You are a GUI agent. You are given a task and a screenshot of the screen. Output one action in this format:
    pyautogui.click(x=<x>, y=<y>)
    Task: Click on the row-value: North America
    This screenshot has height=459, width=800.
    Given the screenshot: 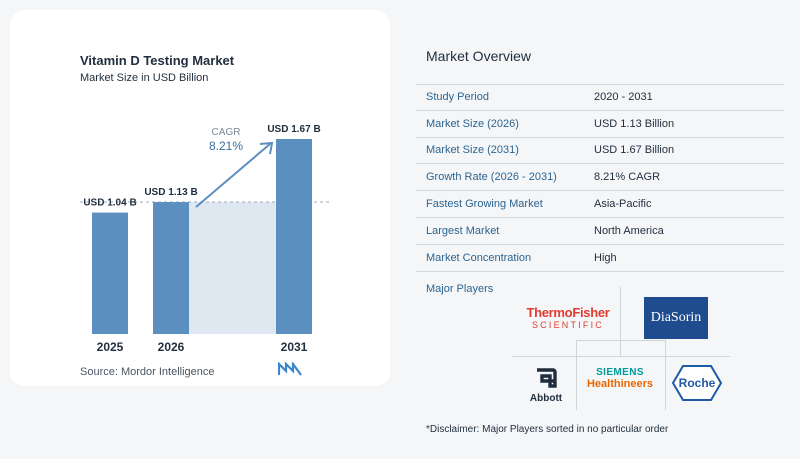 What is the action you would take?
    pyautogui.click(x=629, y=230)
    